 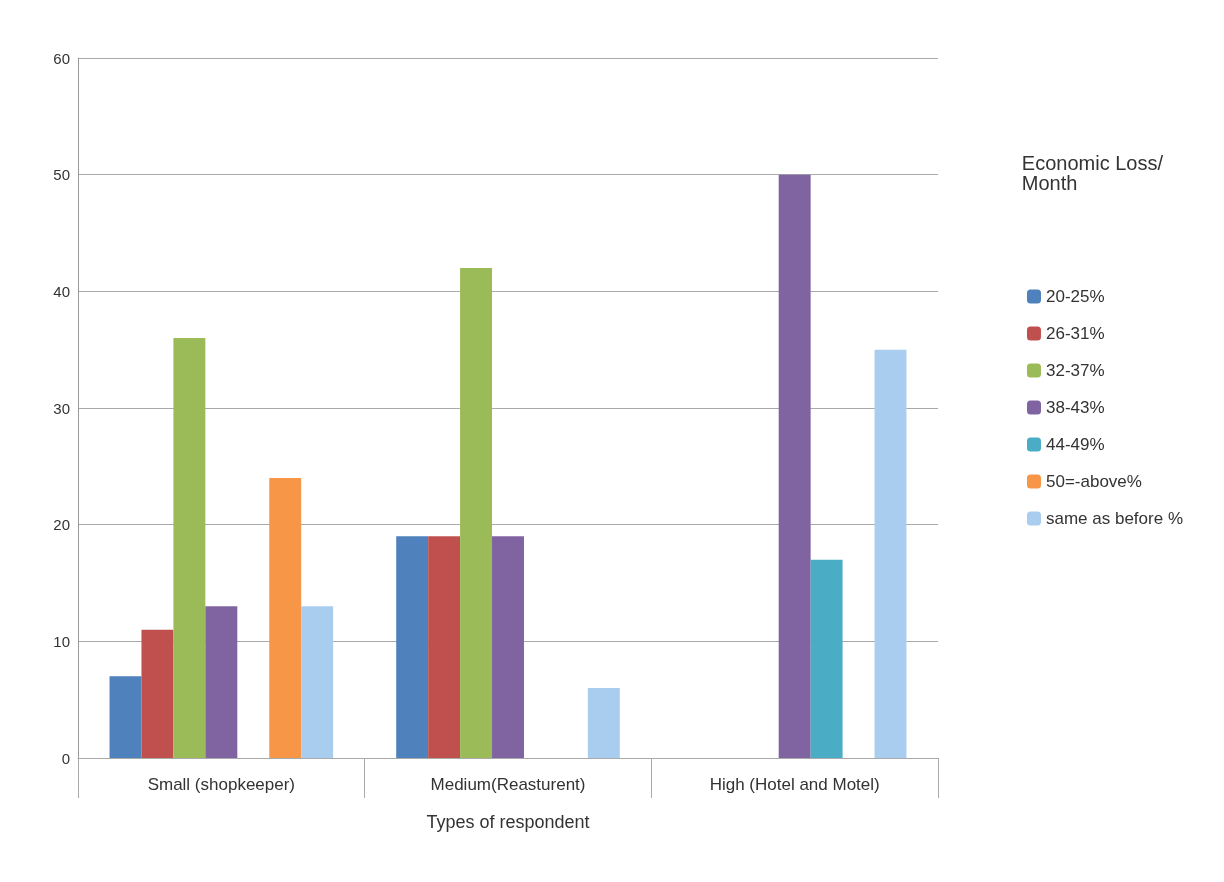 I want to click on y-tick-label: 10, so click(x=61, y=641).